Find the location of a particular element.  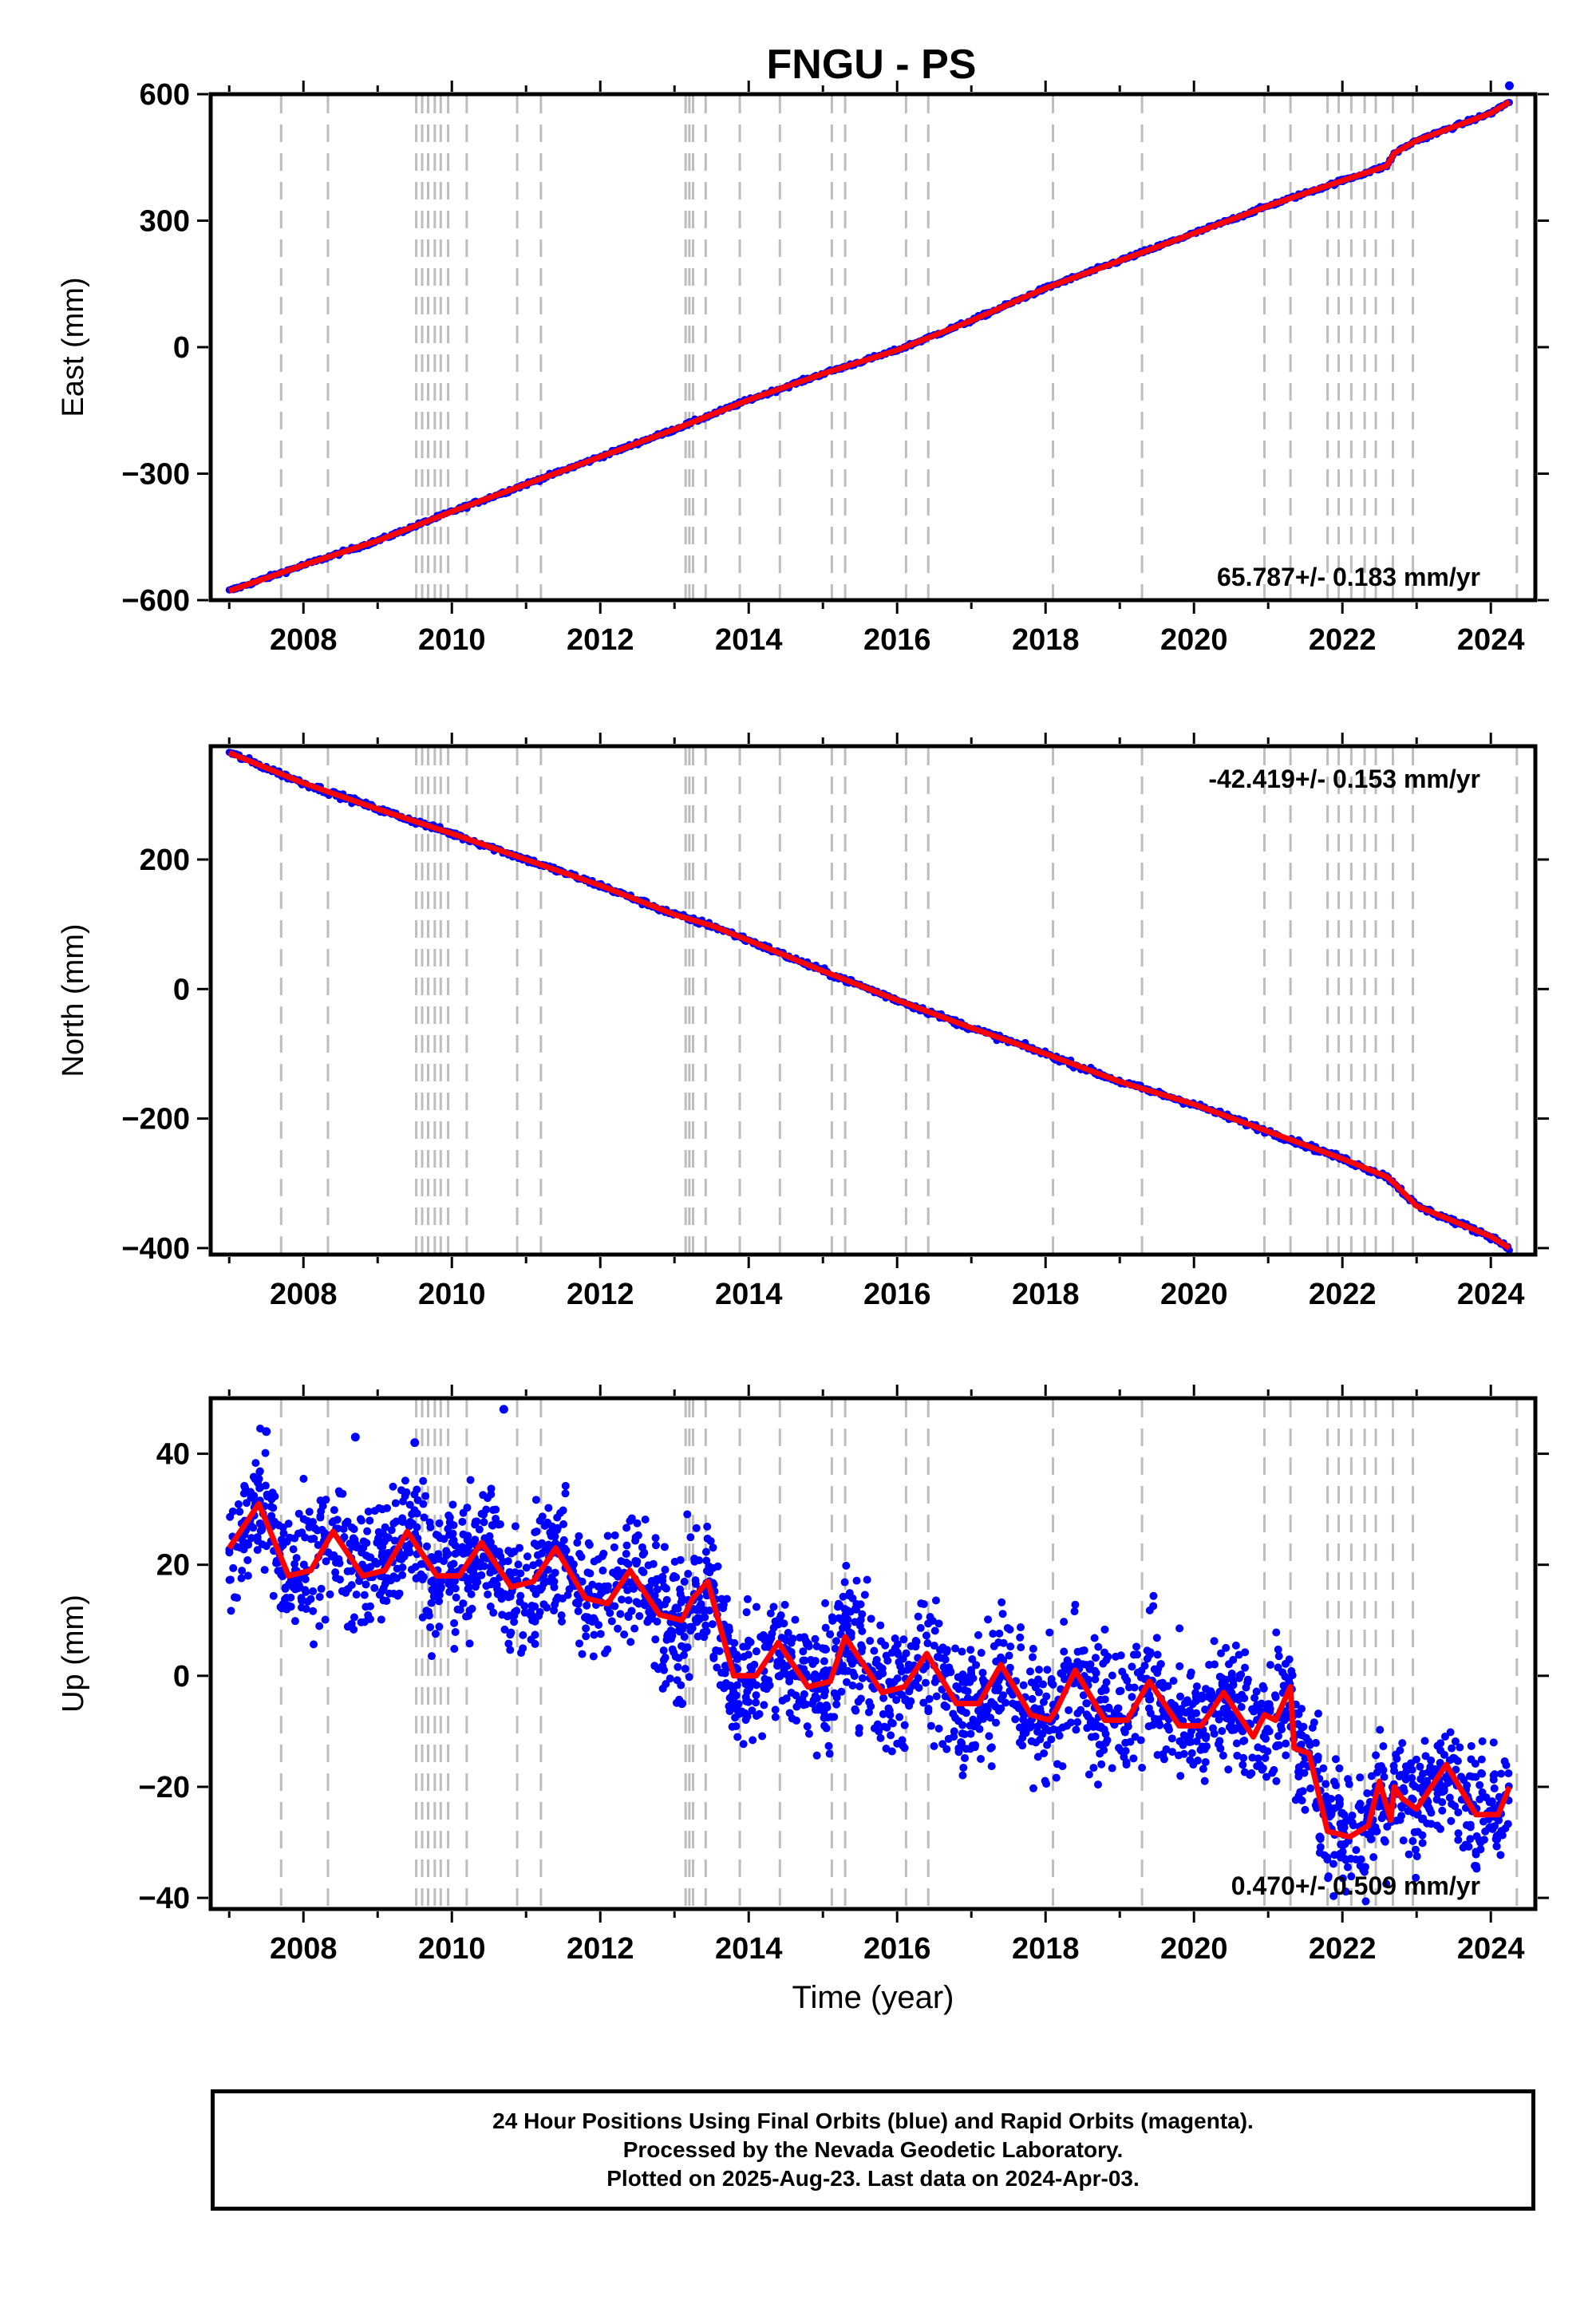

north-x-tick-label: 2016 is located at coordinates (897, 1294).